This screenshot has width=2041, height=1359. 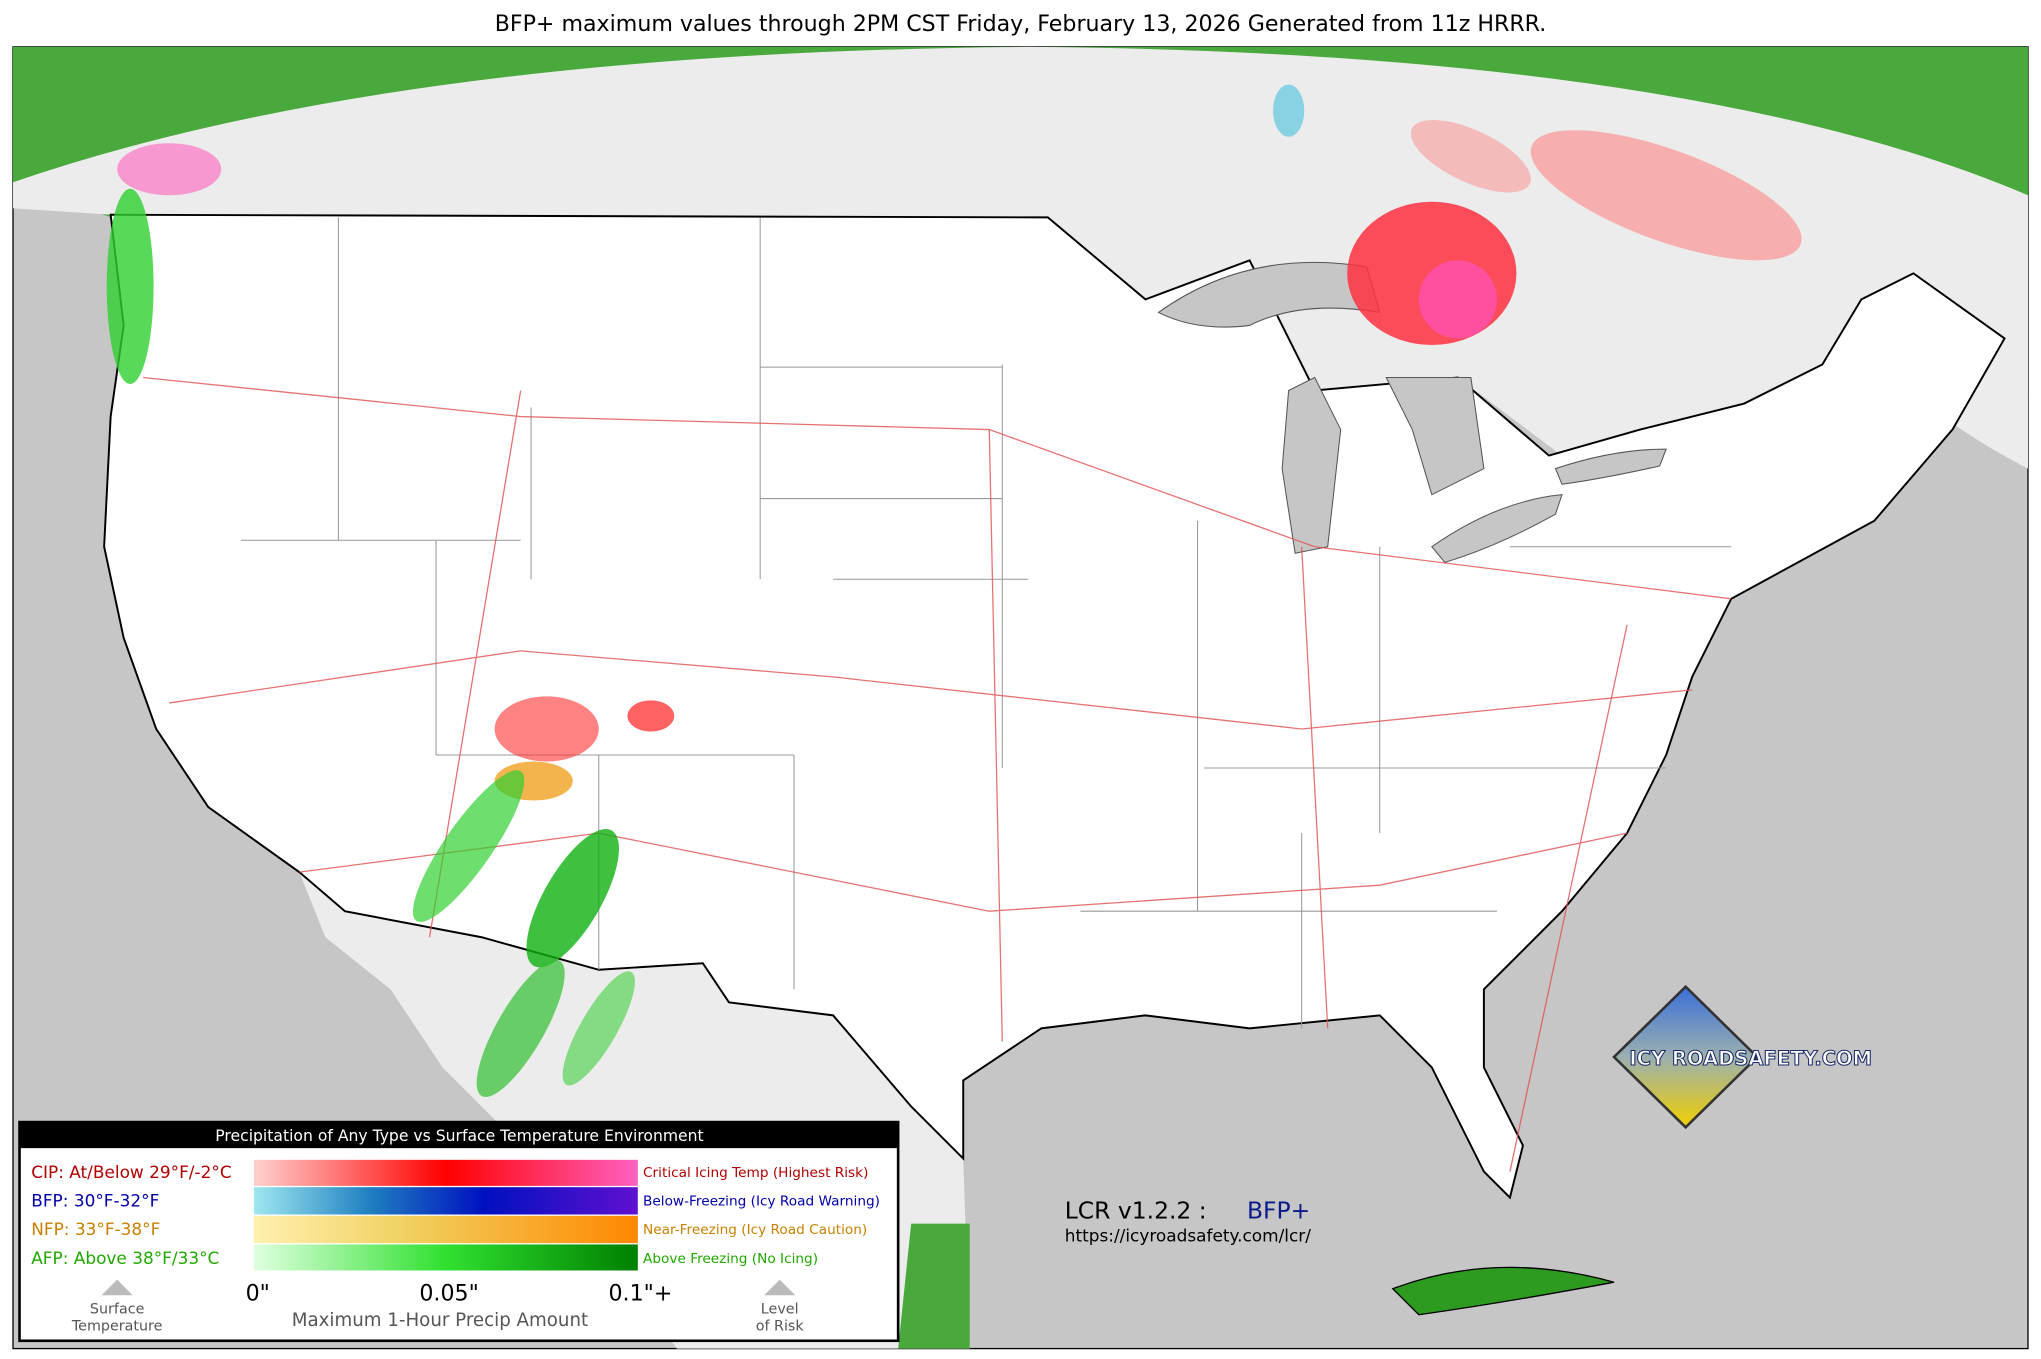 What do you see at coordinates (1278, 1210) in the screenshot?
I see `product: BFP+` at bounding box center [1278, 1210].